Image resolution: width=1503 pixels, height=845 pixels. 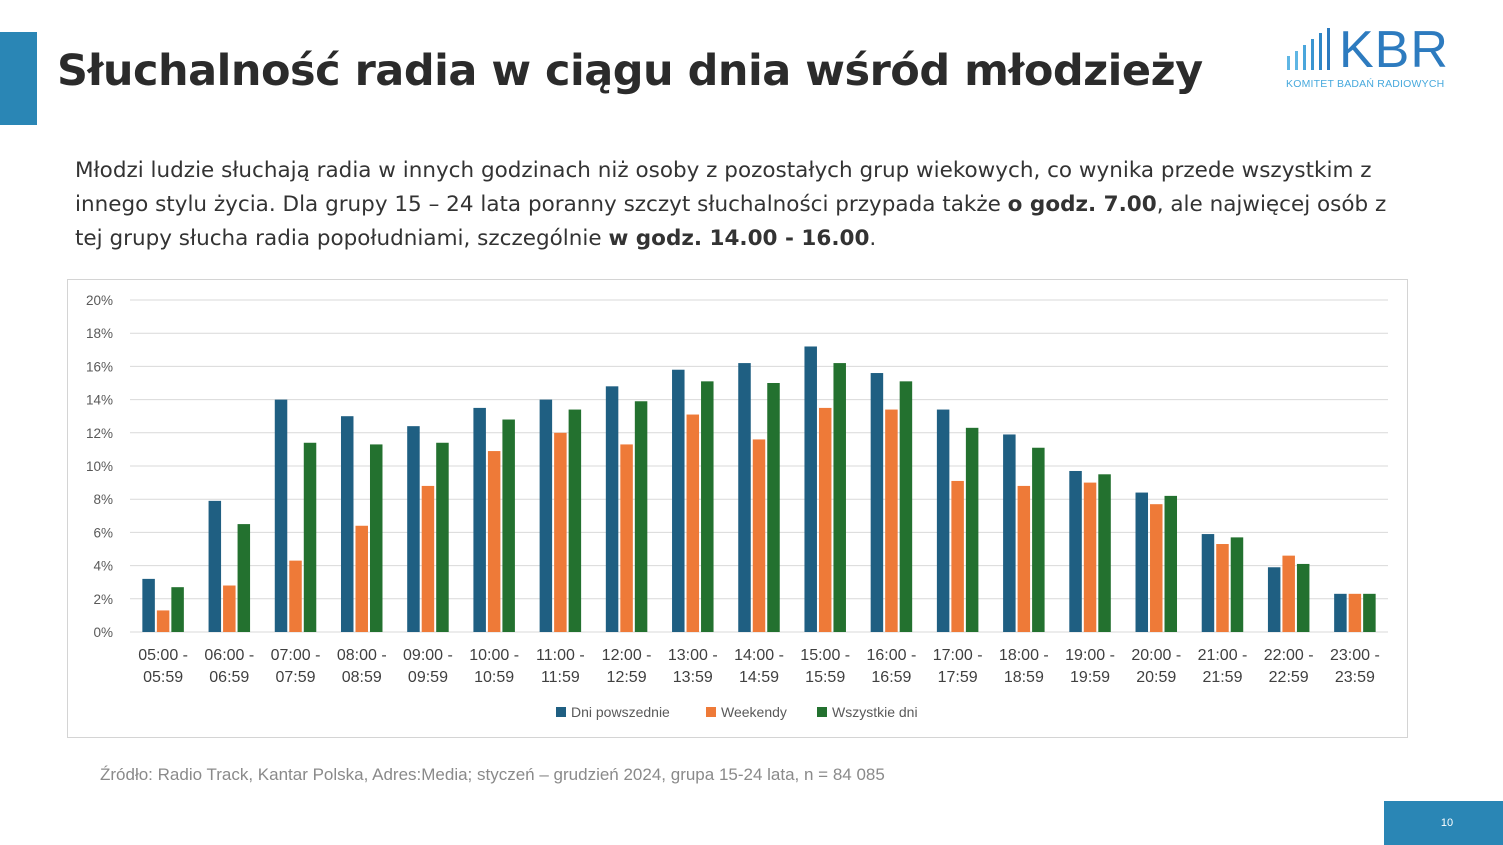 What do you see at coordinates (825, 677) in the screenshot?
I see `x-tick-label: 15:59` at bounding box center [825, 677].